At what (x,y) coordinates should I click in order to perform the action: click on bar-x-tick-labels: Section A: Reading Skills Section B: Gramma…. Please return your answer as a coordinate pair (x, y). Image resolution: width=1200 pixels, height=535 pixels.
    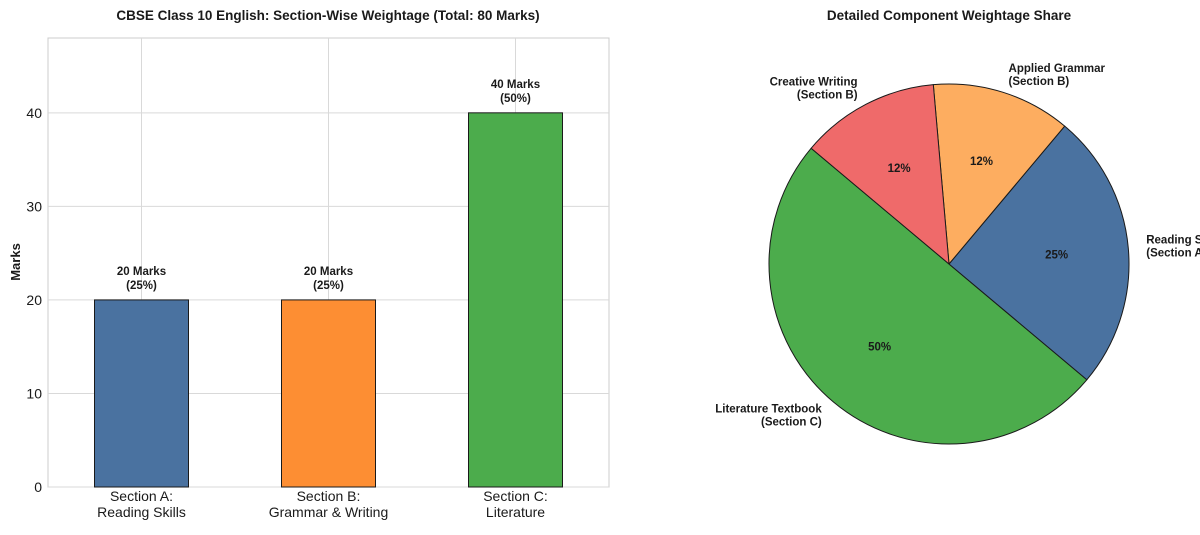
    Looking at the image, I should click on (322, 504).